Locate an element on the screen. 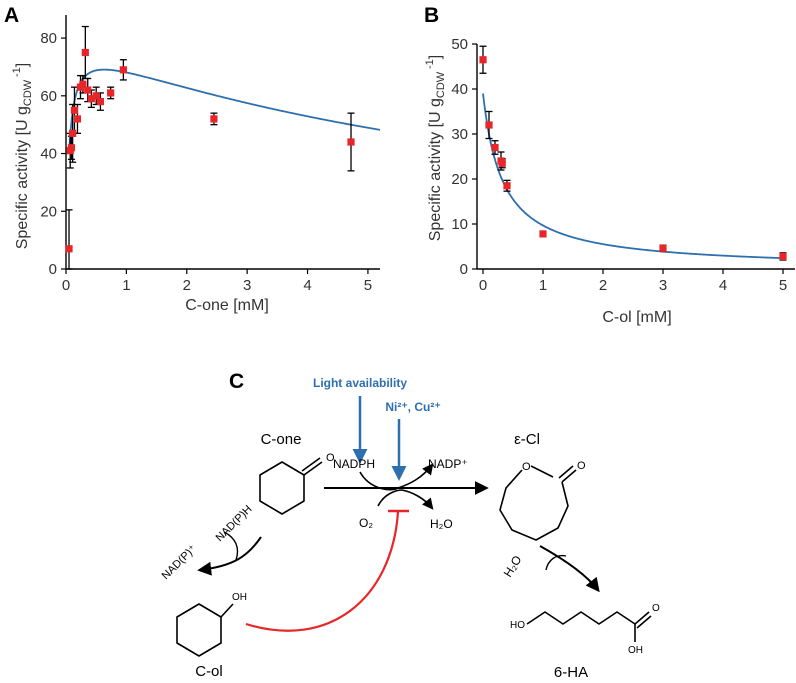 This screenshot has width=796, height=683. nadph-branch-curve is located at coordinates (231, 546).